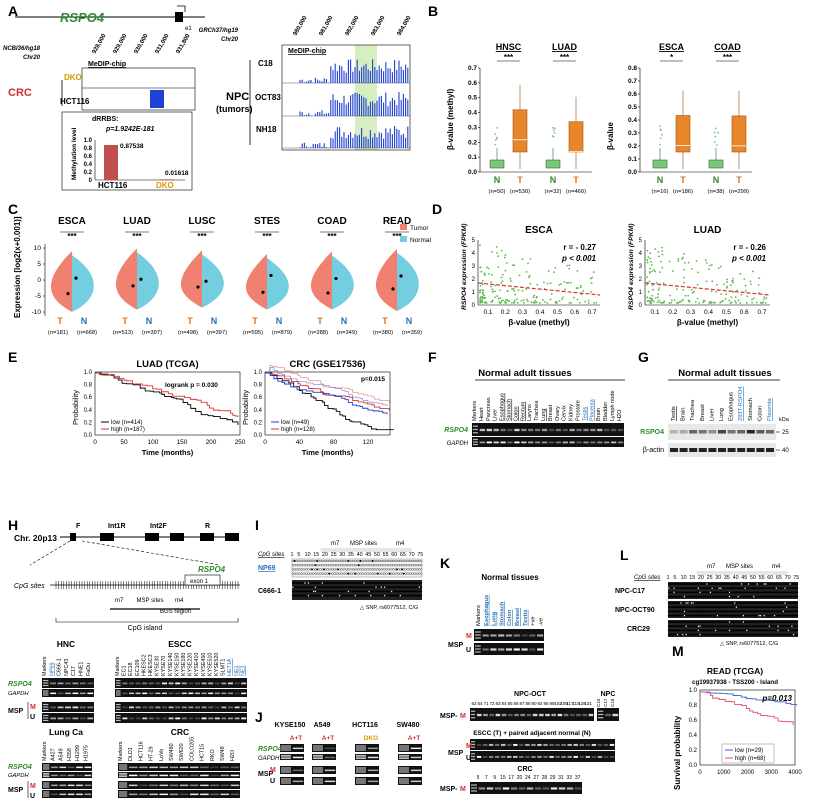 This screenshot has width=824, height=800. Describe the element at coordinates (692, 578) in the screenshot. I see `label: 15` at that location.